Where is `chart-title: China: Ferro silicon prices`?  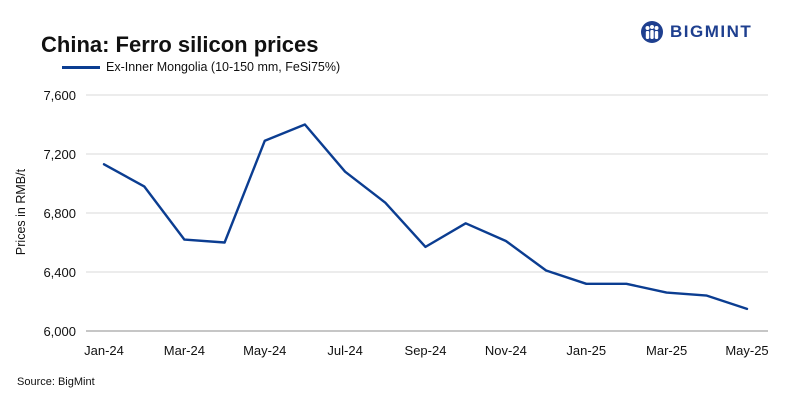
chart-title: China: Ferro silicon prices is located at coordinates (180, 44).